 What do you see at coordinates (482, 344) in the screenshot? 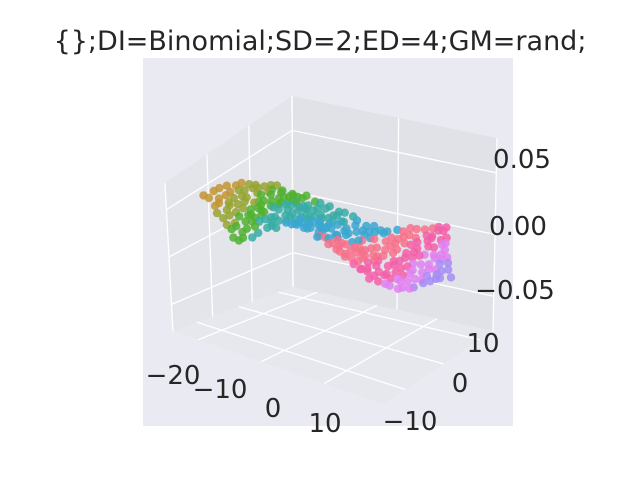
I see `y-tick-label: 10` at bounding box center [482, 344].